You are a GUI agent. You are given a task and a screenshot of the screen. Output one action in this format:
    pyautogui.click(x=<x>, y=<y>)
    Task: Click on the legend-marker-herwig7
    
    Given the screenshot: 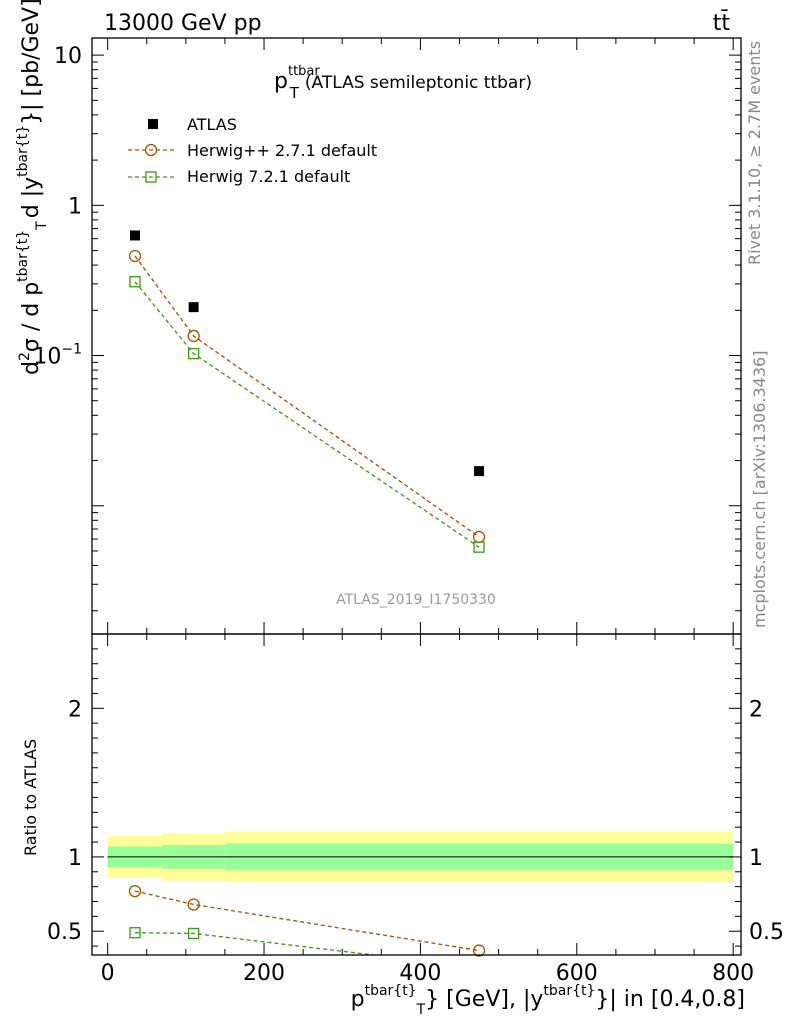 What is the action you would take?
    pyautogui.click(x=151, y=177)
    